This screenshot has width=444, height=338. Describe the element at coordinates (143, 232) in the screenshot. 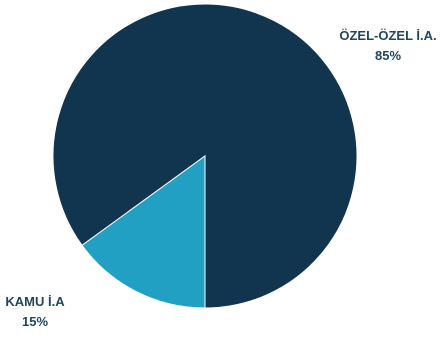

I see `pie-slice-kamu` at that location.